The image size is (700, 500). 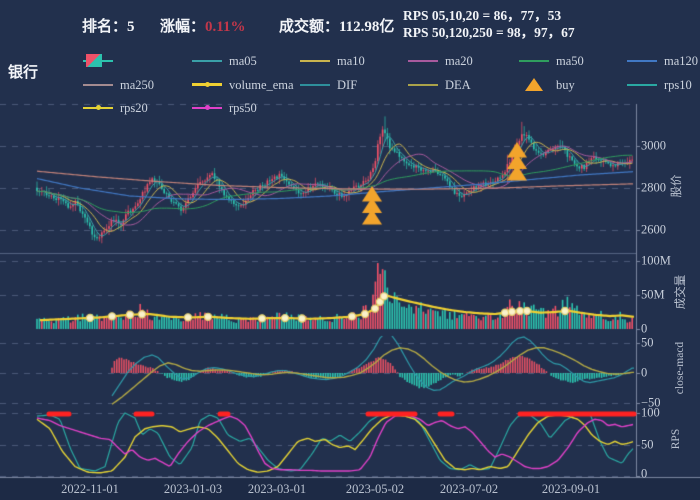 I want to click on rps50-swatch-icon, so click(x=207, y=108).